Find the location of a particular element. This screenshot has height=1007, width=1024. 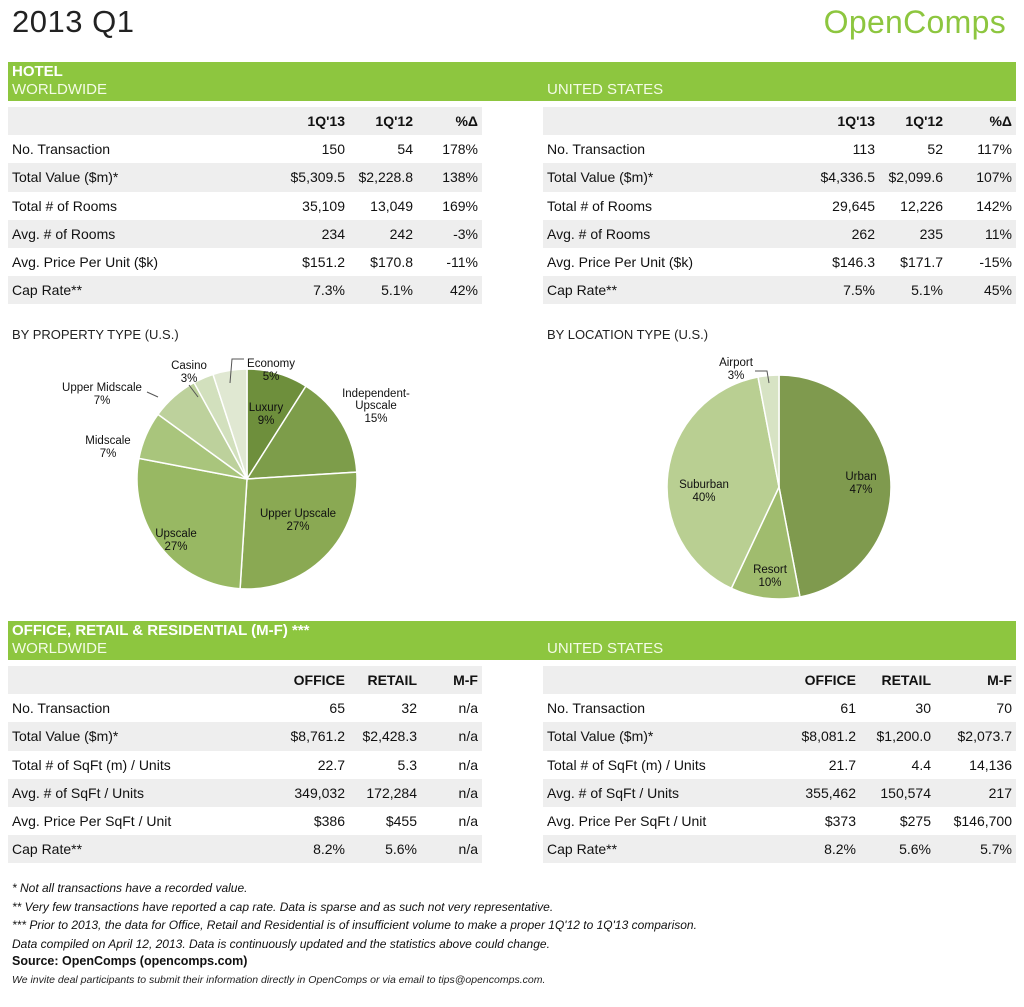

pie-label-upper-midscale: Upper Midscale 7% is located at coordinates (102, 394).